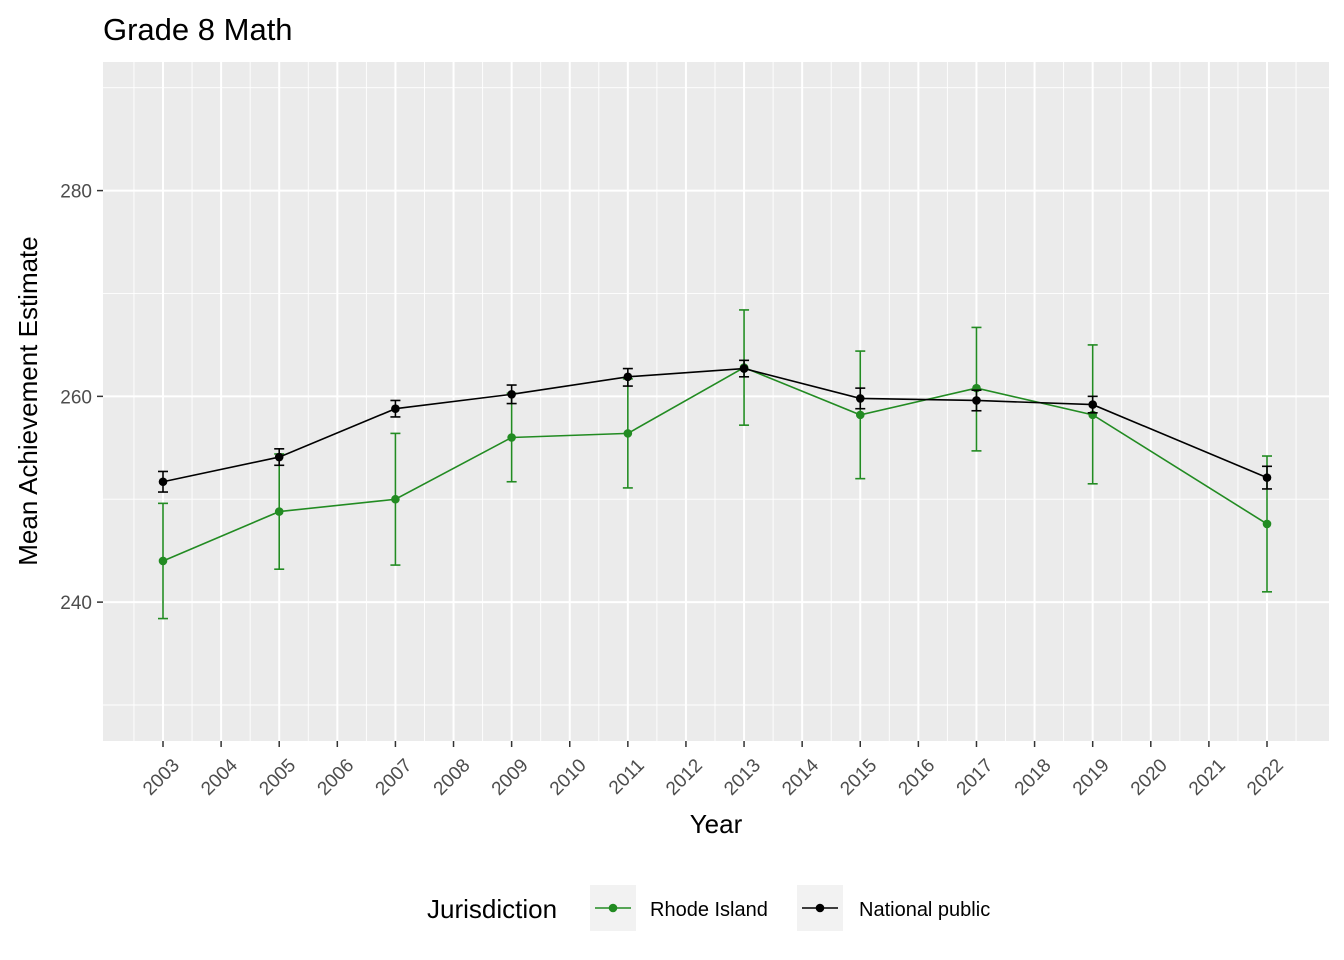 This screenshot has height=960, width=1344. I want to click on x-tick-label: 2016, so click(917, 777).